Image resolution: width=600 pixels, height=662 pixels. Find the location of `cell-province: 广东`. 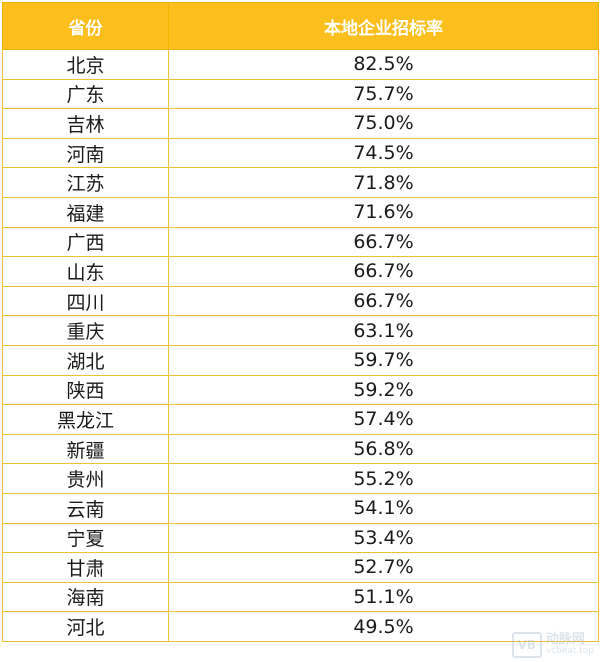

cell-province: 广东 is located at coordinates (85, 94).